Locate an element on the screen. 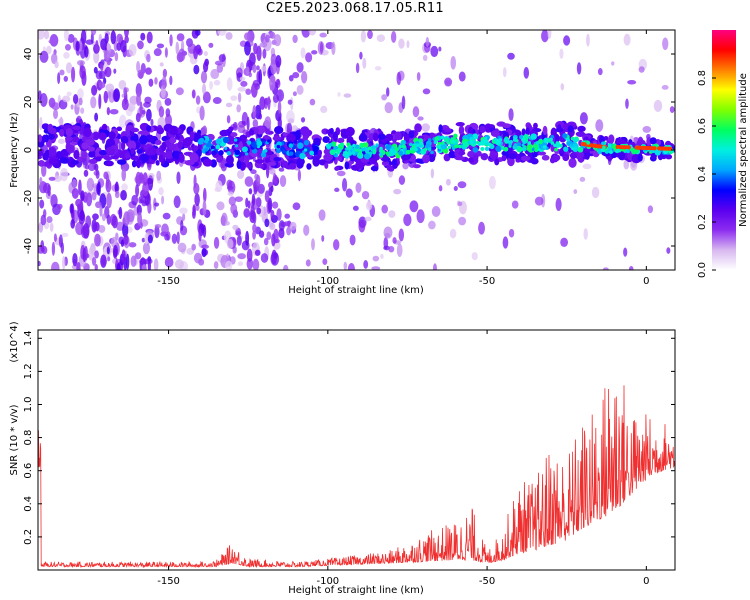  snr-multiplier: (x10^4) is located at coordinates (14, 341).